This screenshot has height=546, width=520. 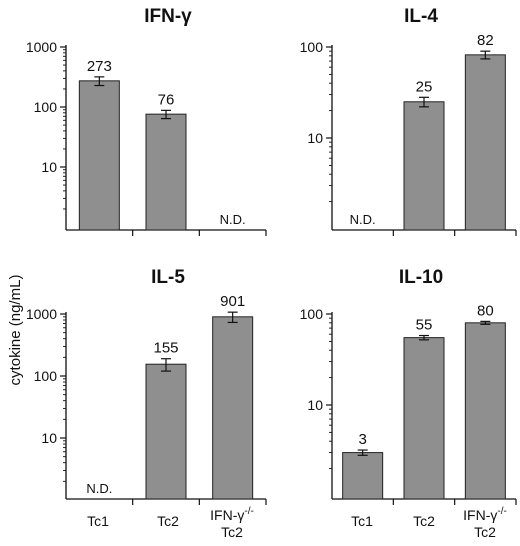 What do you see at coordinates (15, 330) in the screenshot?
I see `y-axis-label: cytokine (ng/mL)` at bounding box center [15, 330].